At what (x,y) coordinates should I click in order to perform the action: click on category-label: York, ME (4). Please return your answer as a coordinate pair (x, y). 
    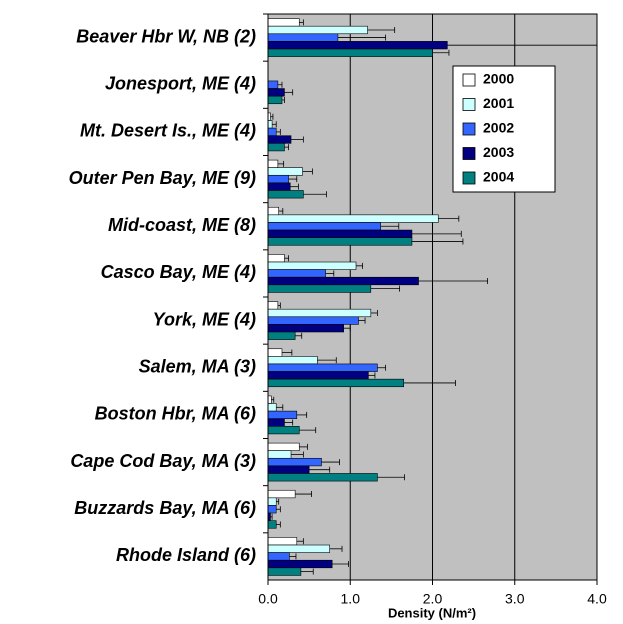
    Looking at the image, I should click on (204, 319).